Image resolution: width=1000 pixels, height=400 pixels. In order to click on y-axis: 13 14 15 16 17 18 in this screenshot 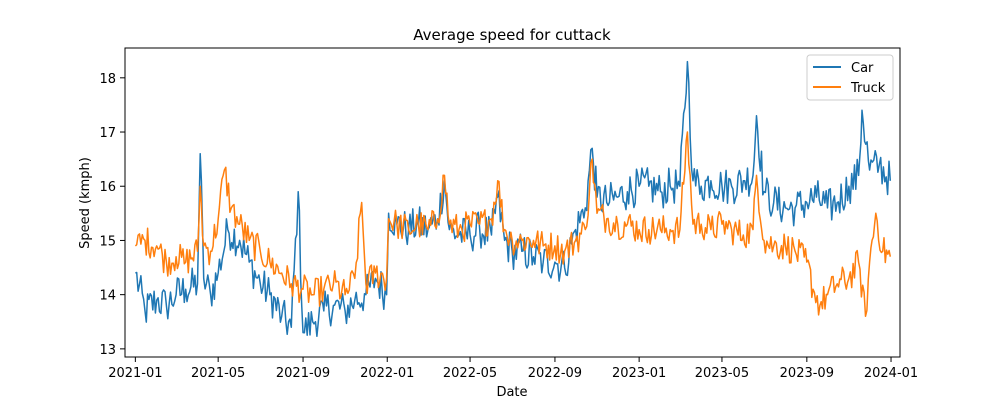, I will do `click(112, 215)`.